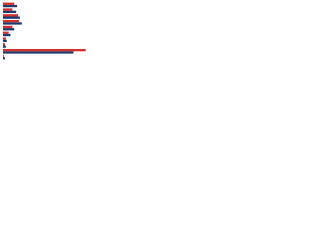 The width and height of the screenshot is (320, 240). Describe the element at coordinates (44, 31) in the screenshot. I see `chart` at that location.